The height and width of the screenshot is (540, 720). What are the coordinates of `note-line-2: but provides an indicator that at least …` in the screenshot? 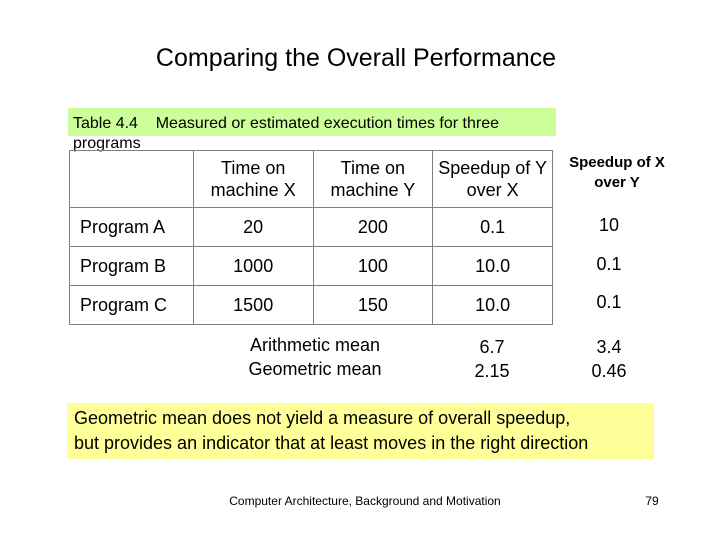 It's located at (331, 443).